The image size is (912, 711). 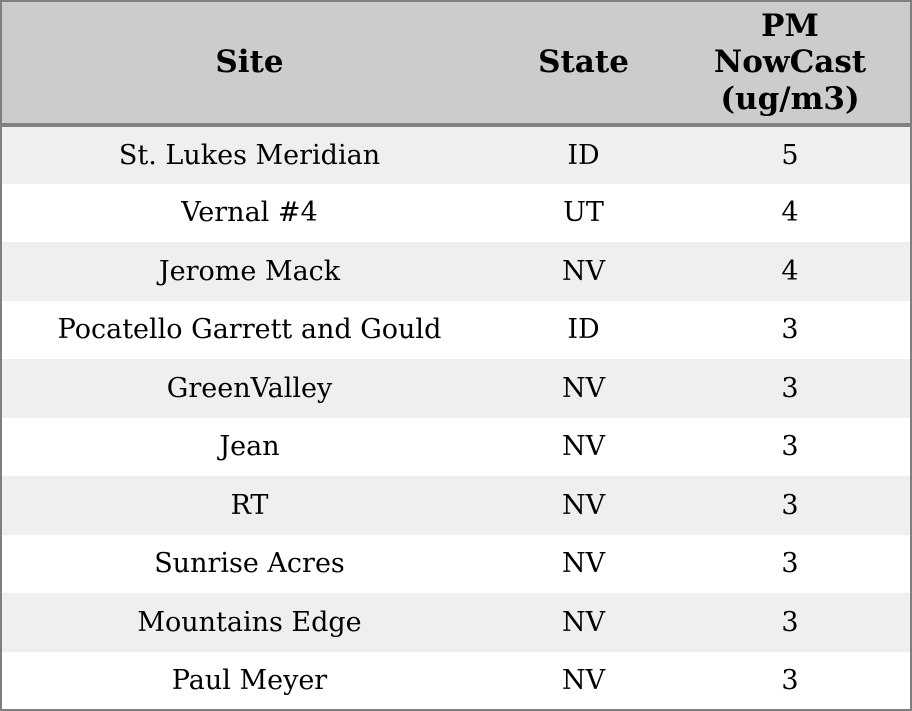 I want to click on state-column-header: State, so click(x=583, y=64).